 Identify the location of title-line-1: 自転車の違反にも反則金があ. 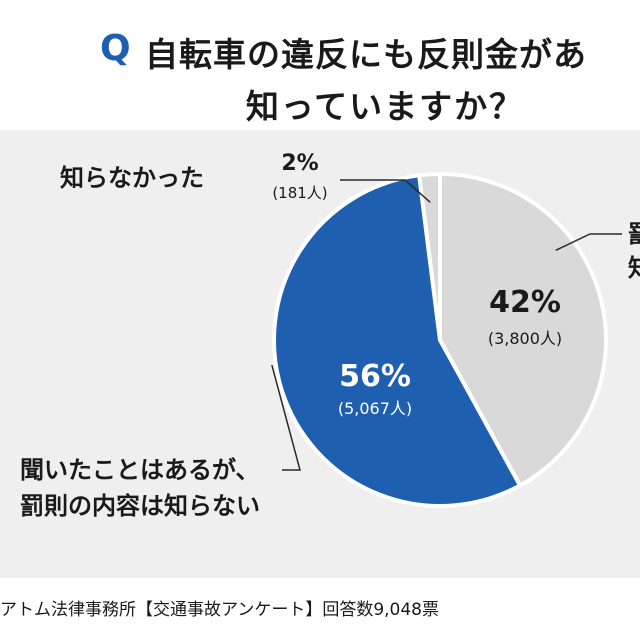
(366, 54).